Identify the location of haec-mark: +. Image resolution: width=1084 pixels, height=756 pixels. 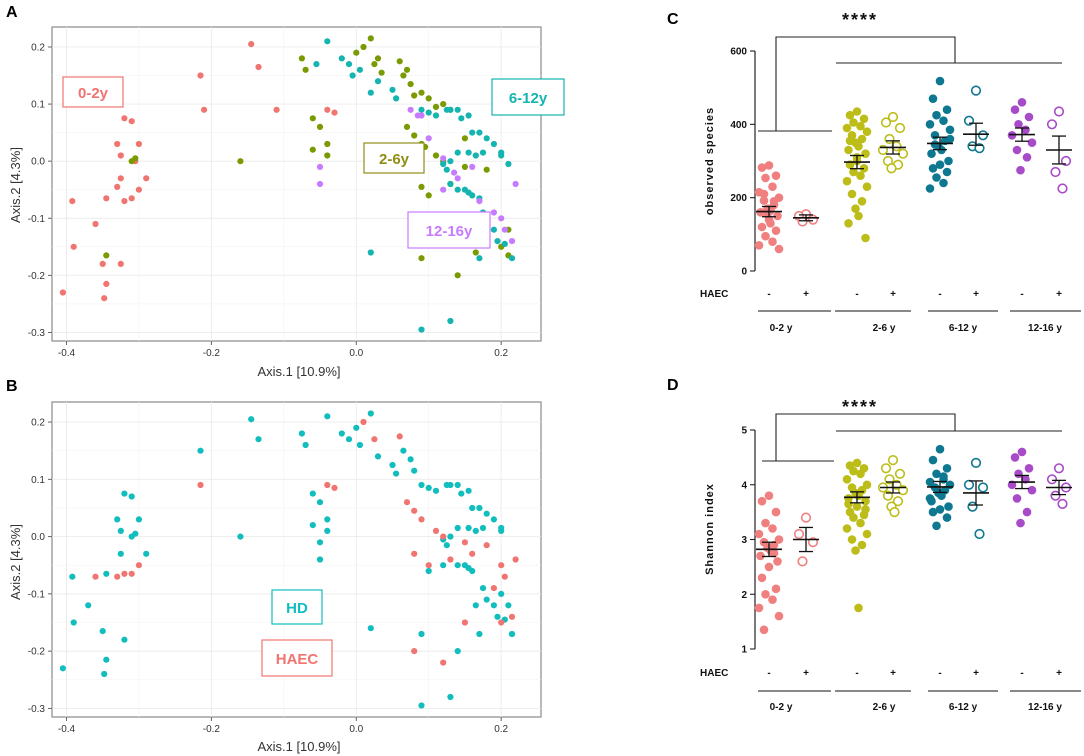
(893, 673).